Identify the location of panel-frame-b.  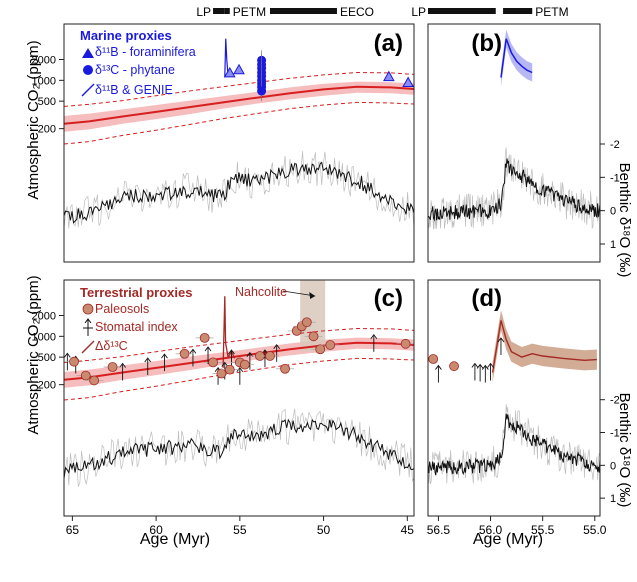
(514, 143).